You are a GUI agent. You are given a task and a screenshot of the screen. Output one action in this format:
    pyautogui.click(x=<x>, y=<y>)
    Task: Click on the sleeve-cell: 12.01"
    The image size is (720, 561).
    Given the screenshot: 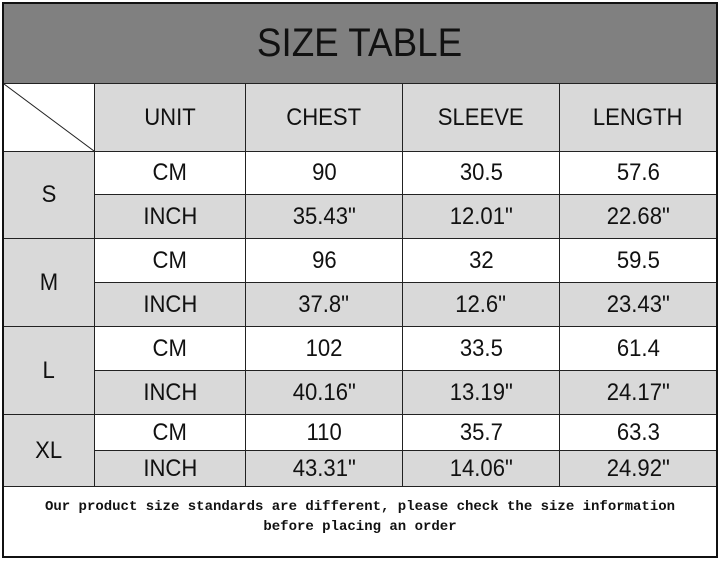 What is the action you would take?
    pyautogui.click(x=481, y=217)
    